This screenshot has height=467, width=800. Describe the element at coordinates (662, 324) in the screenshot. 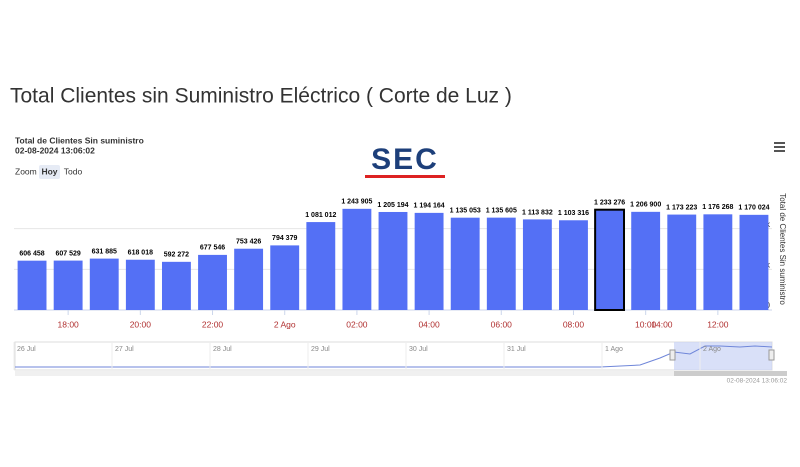

I see `x-tick-label: 14:00` at that location.